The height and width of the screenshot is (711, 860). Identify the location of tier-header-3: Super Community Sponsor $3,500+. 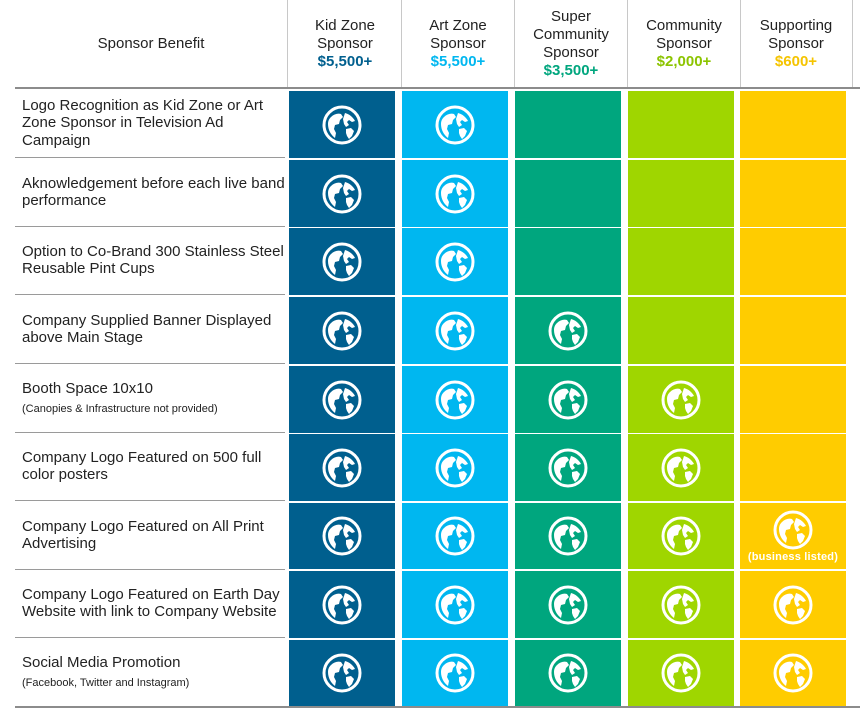
(571, 43).